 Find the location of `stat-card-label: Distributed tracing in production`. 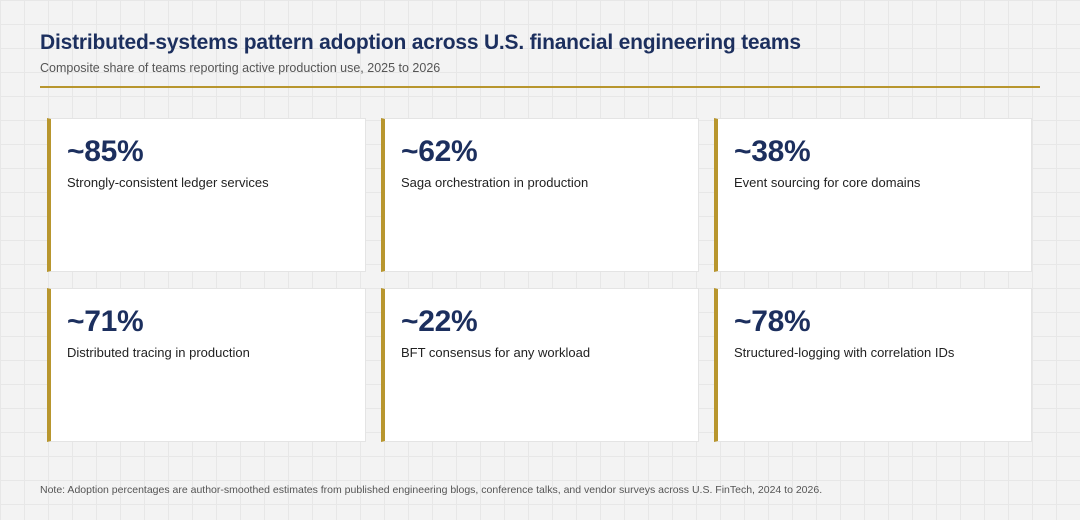

stat-card-label: Distributed tracing in production is located at coordinates (158, 352).